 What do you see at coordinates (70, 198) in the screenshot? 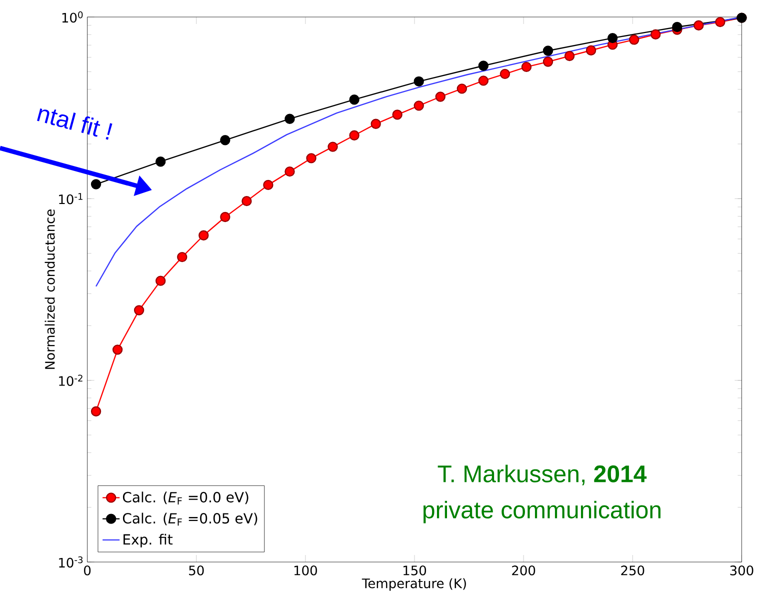
I see `y-tick-label: 10$^{-1}$` at bounding box center [70, 198].